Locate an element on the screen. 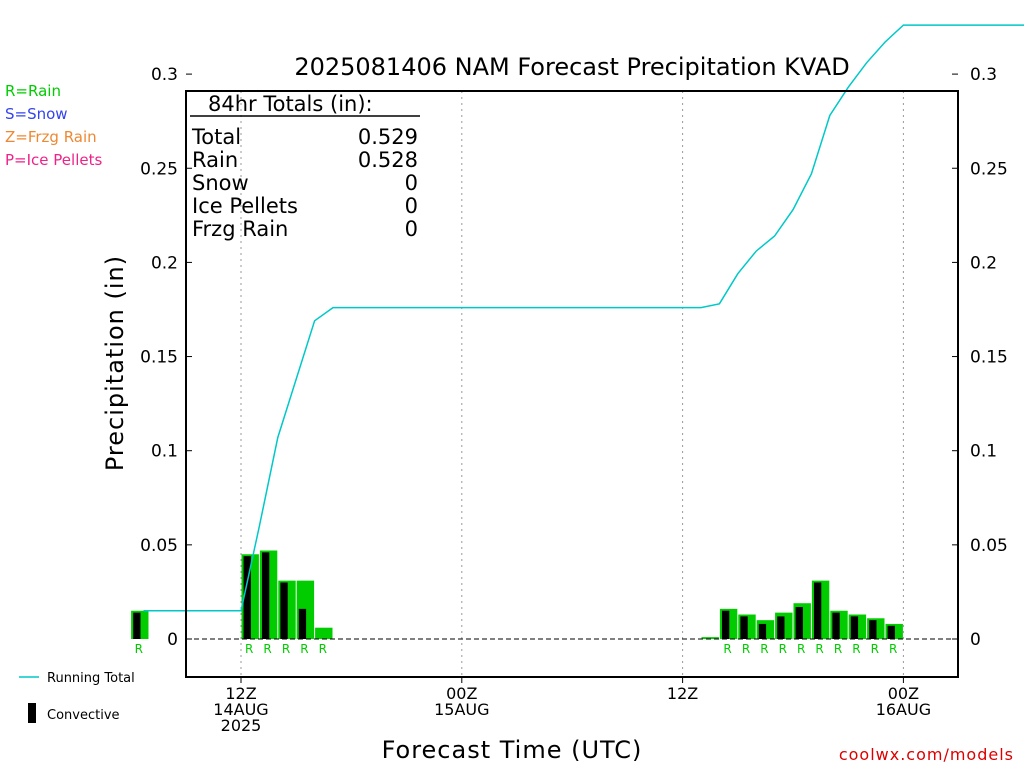  totals-row-label: Ice Pellets is located at coordinates (245, 206).